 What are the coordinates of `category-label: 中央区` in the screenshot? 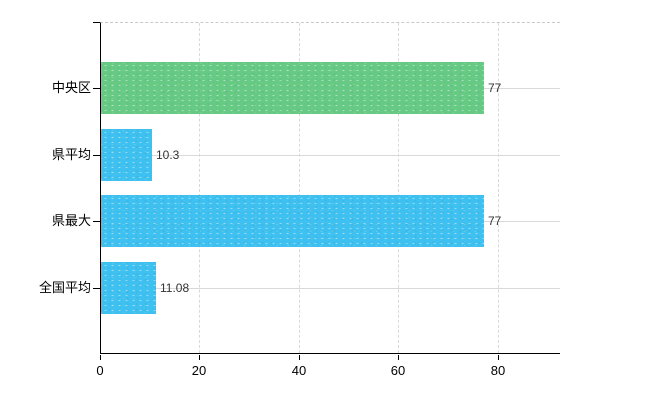 It's located at (71, 87).